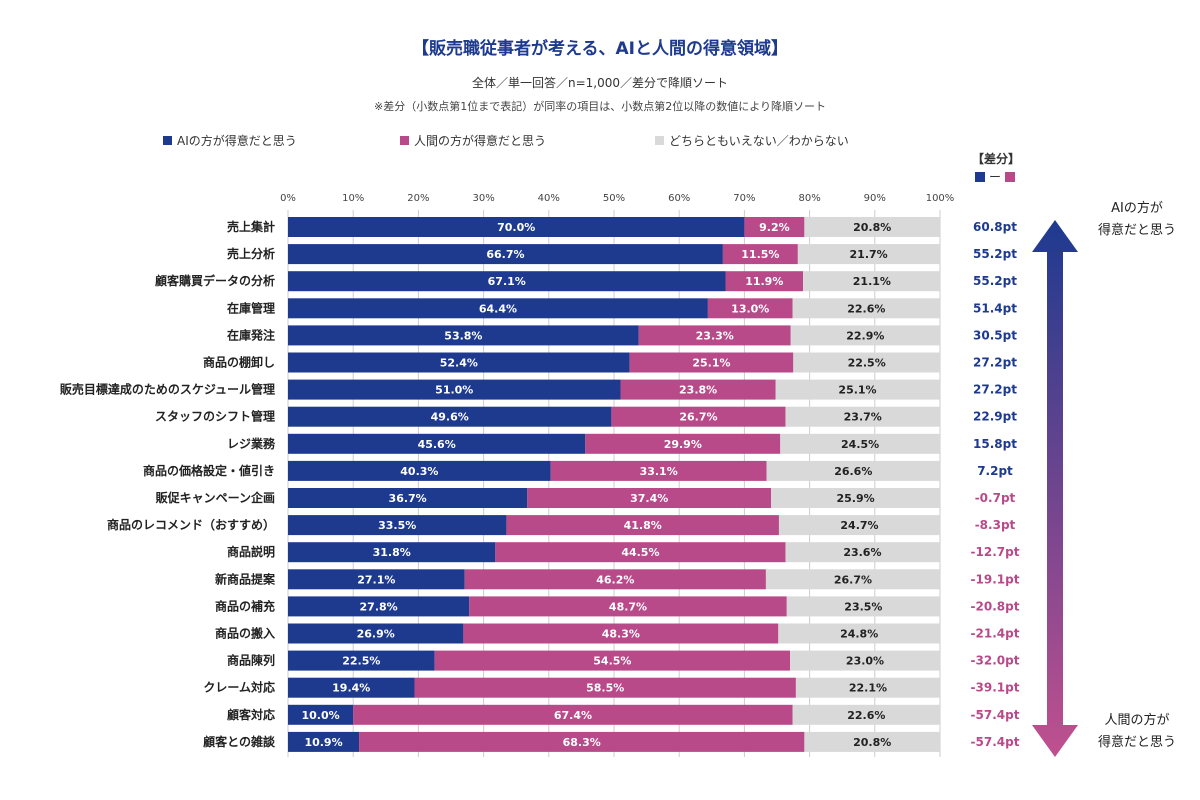 The height and width of the screenshot is (800, 1200). Describe the element at coordinates (450, 417) in the screenshot. I see `bar-ai-value-label: 49.6%` at that location.